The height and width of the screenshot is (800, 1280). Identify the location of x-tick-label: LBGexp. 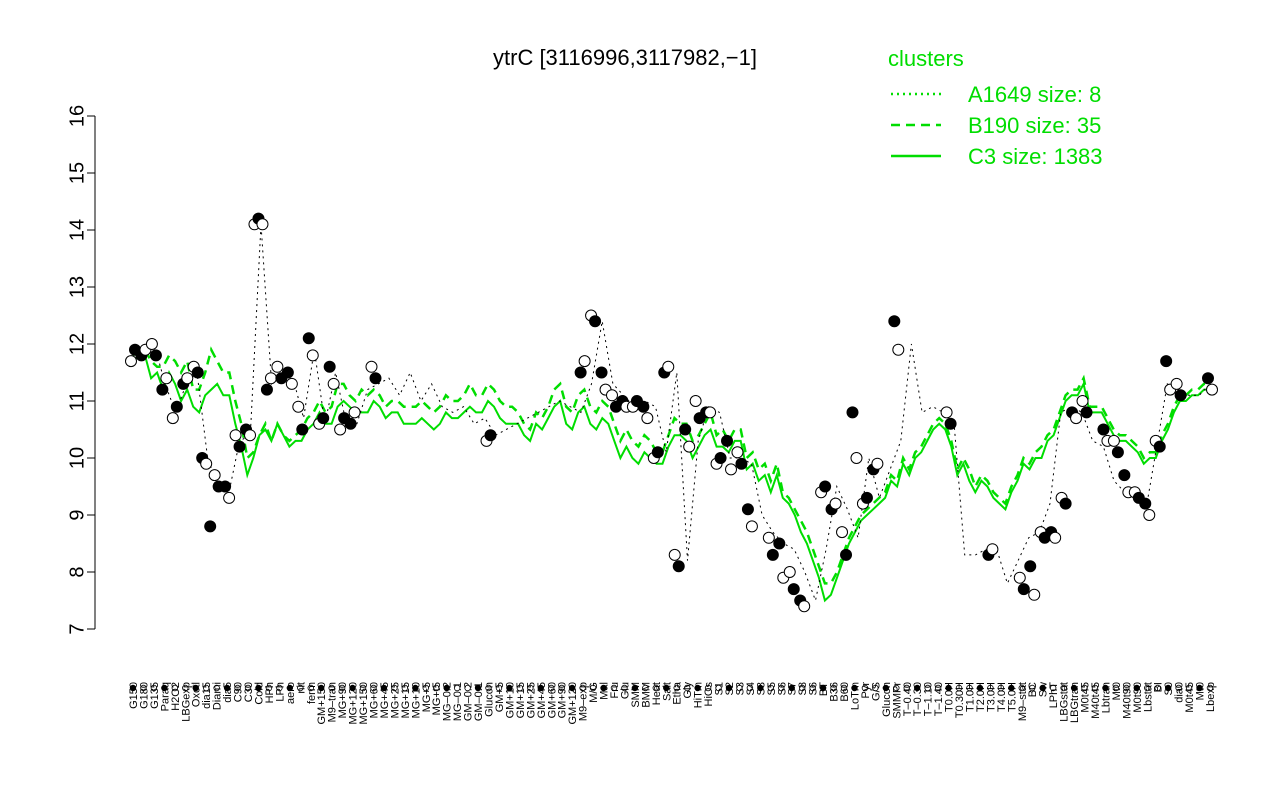
(186, 702).